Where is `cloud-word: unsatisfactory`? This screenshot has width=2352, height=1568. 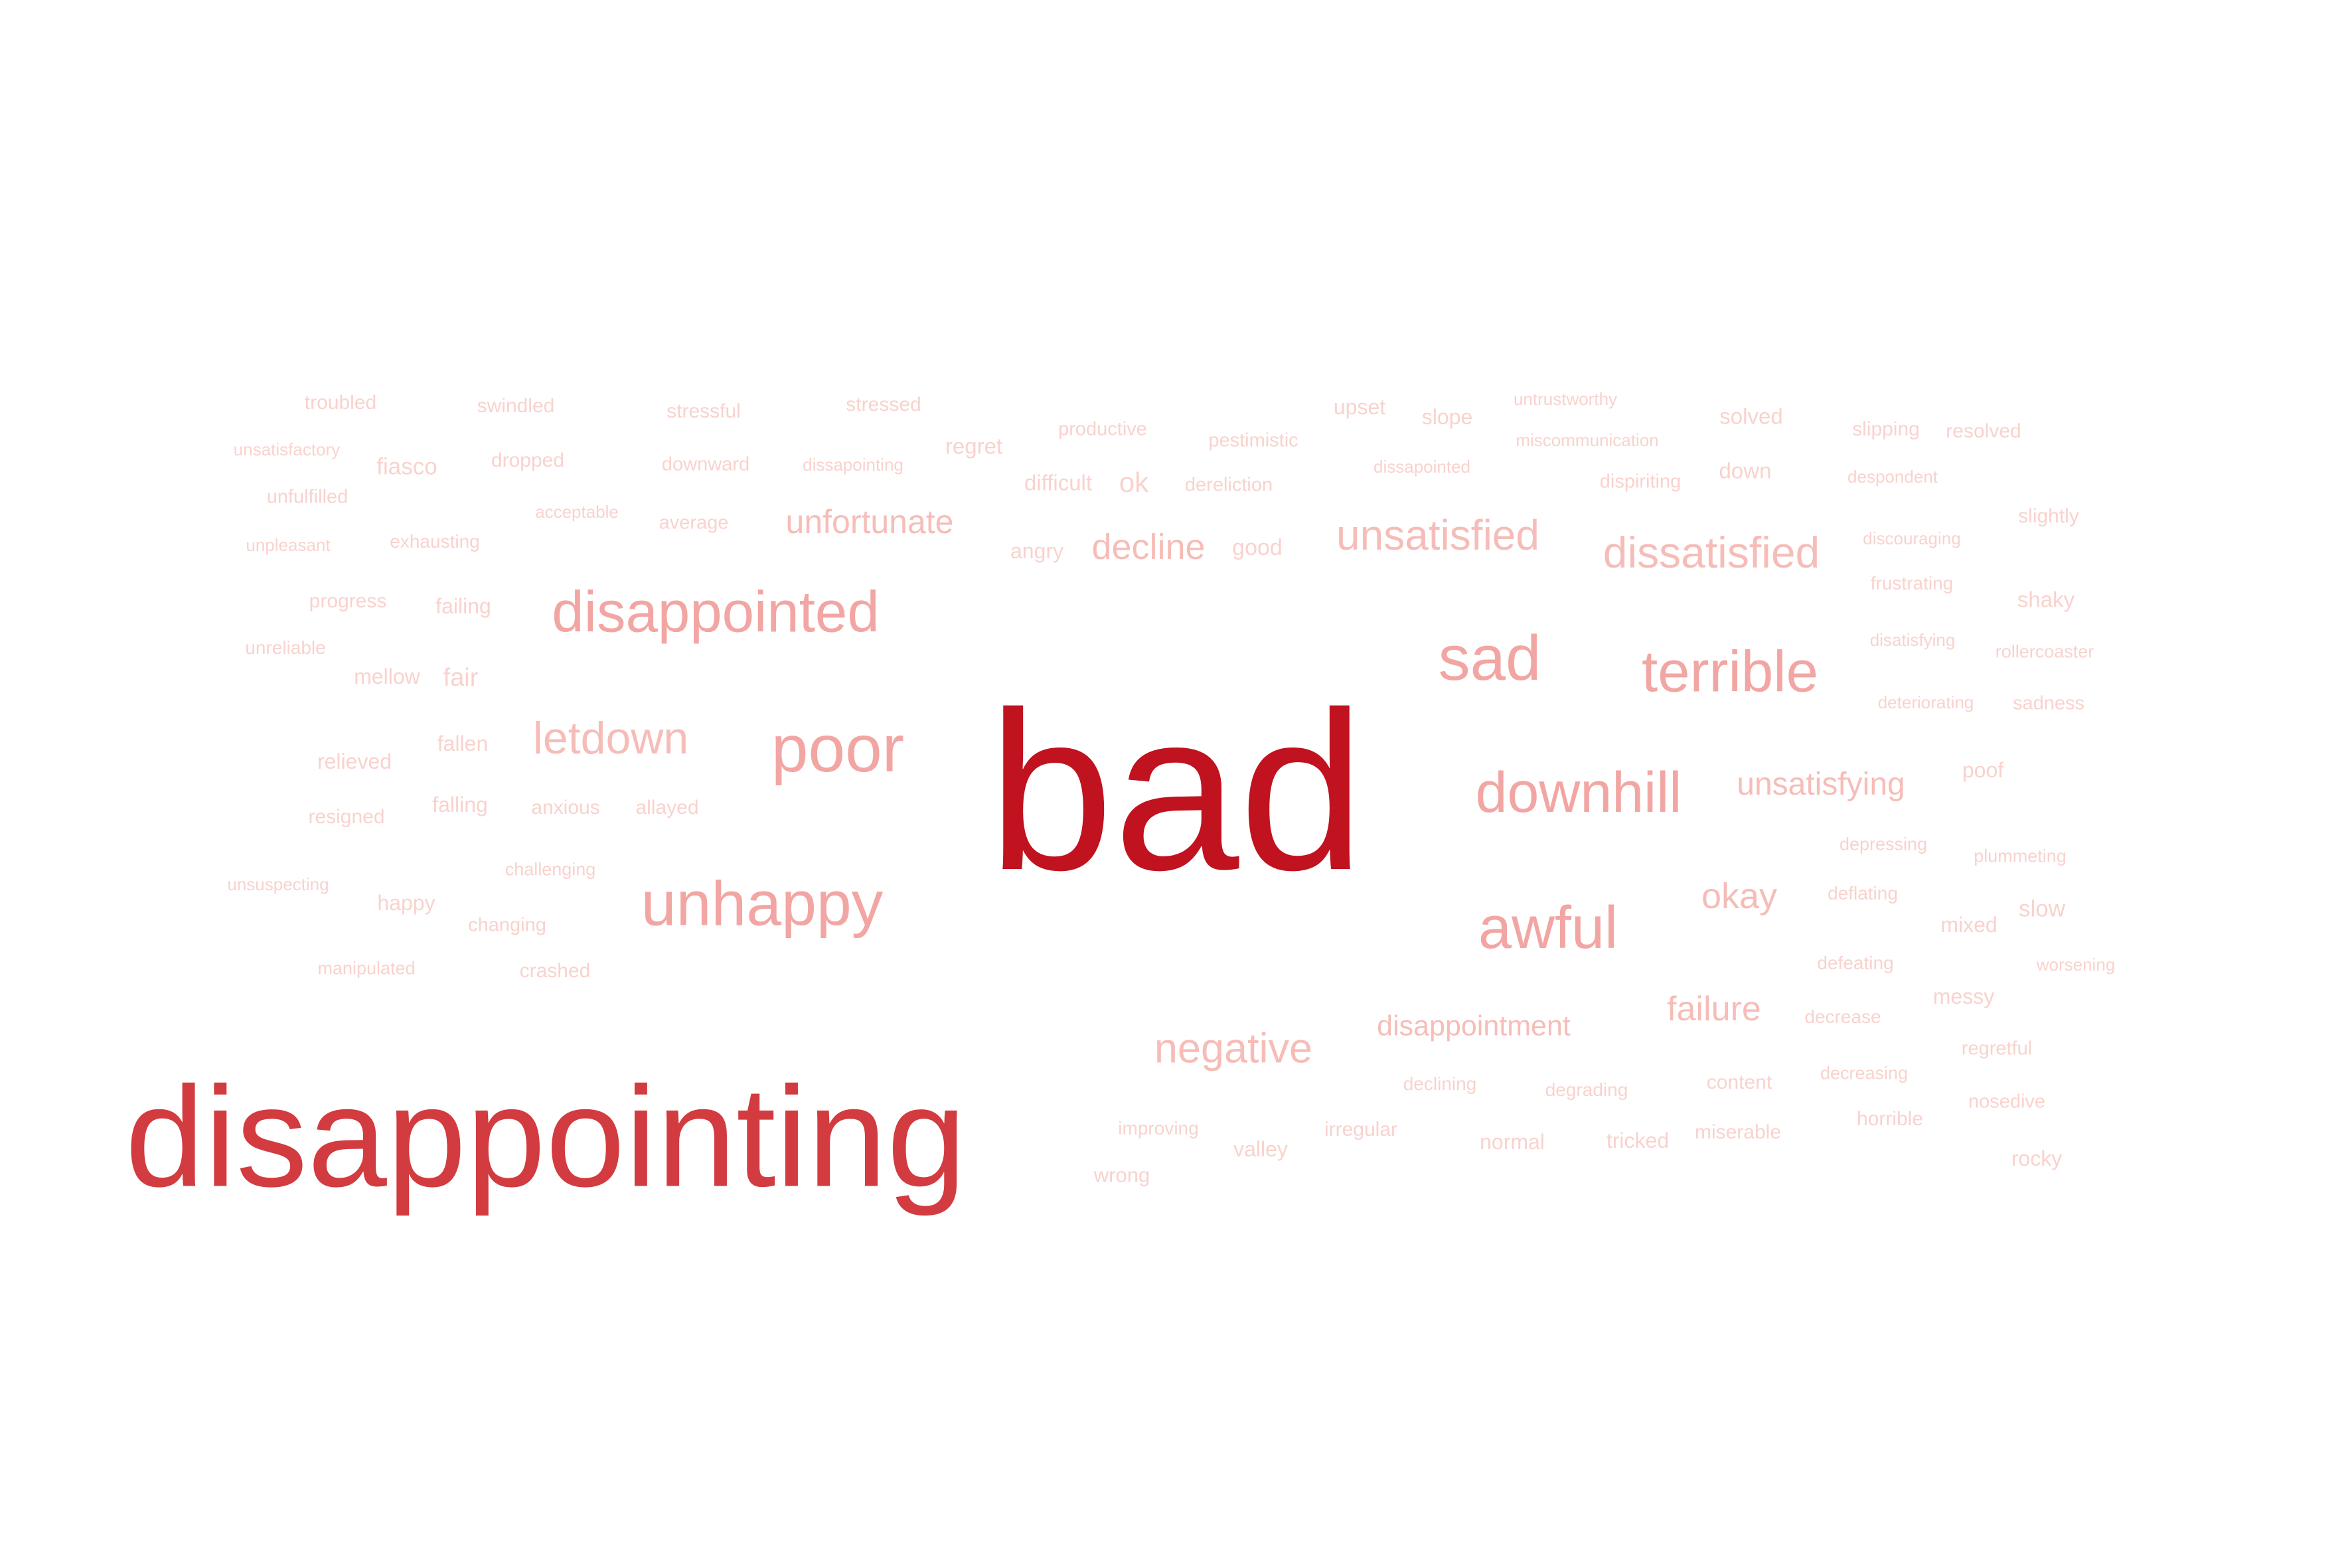 cloud-word: unsatisfactory is located at coordinates (287, 449).